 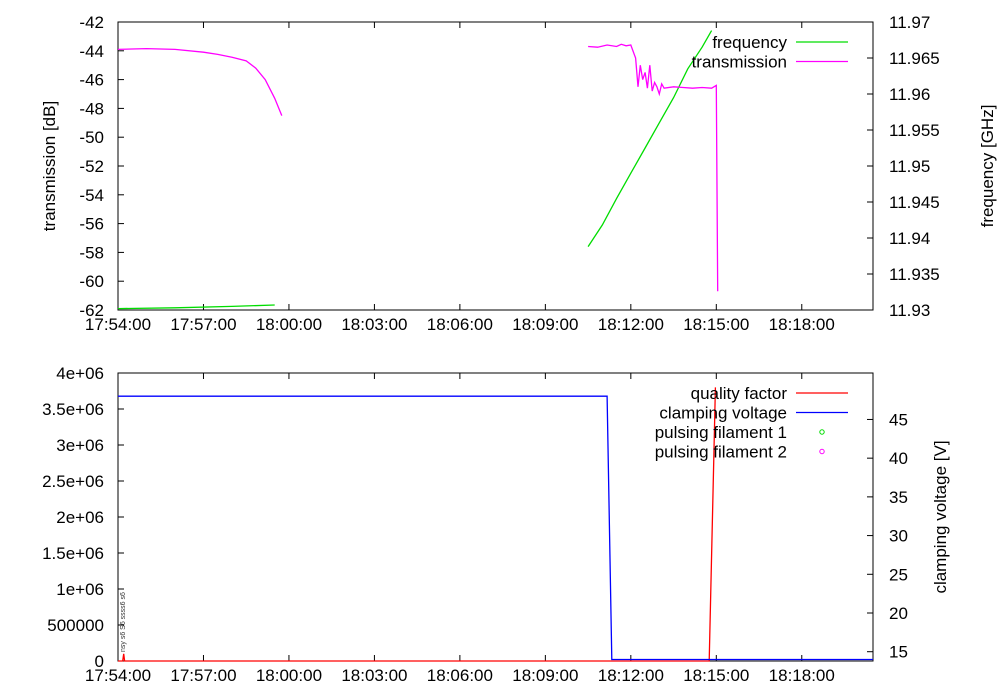 I want to click on y2-tick-label: 20, so click(x=898, y=613).